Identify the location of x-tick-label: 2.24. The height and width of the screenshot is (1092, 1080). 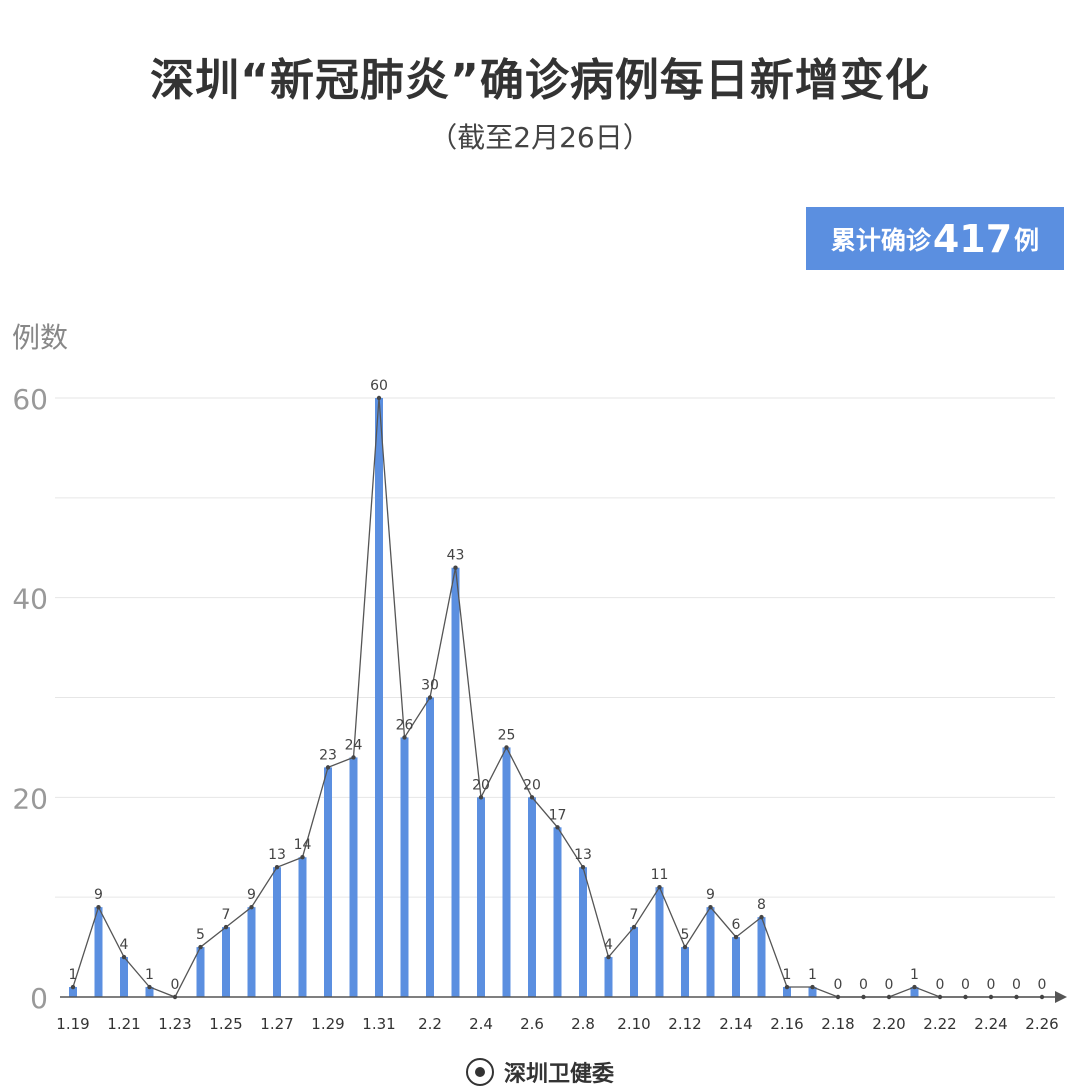
(990, 1024).